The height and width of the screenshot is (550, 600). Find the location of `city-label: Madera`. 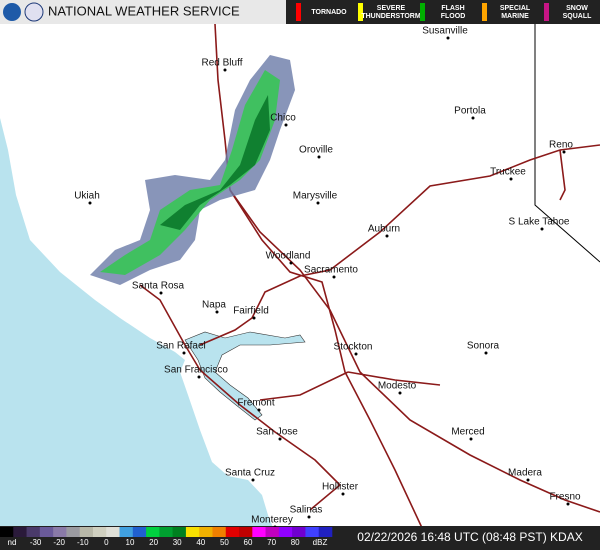

city-label: Madera is located at coordinates (525, 473).